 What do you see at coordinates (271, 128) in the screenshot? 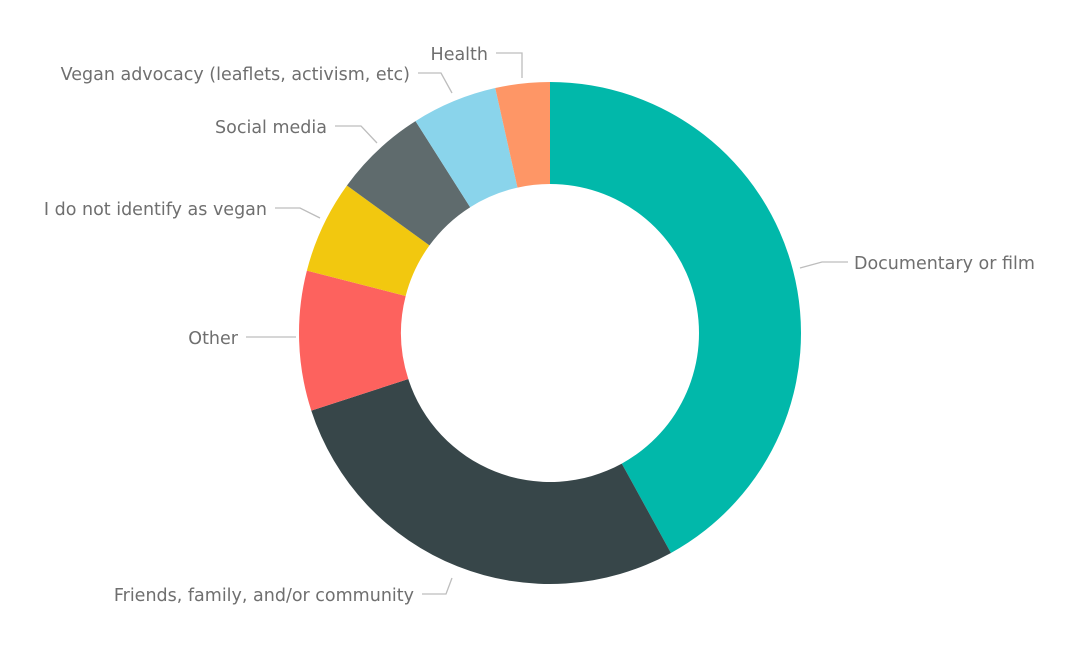
I see `label-social-media: Social media` at bounding box center [271, 128].